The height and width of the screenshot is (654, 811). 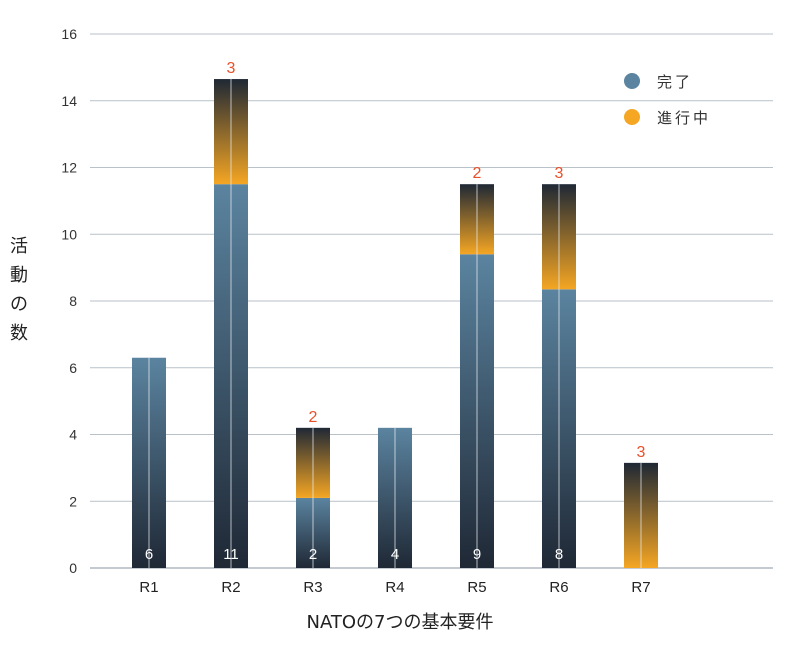 I want to click on data-label-complete: 8, so click(x=559, y=554).